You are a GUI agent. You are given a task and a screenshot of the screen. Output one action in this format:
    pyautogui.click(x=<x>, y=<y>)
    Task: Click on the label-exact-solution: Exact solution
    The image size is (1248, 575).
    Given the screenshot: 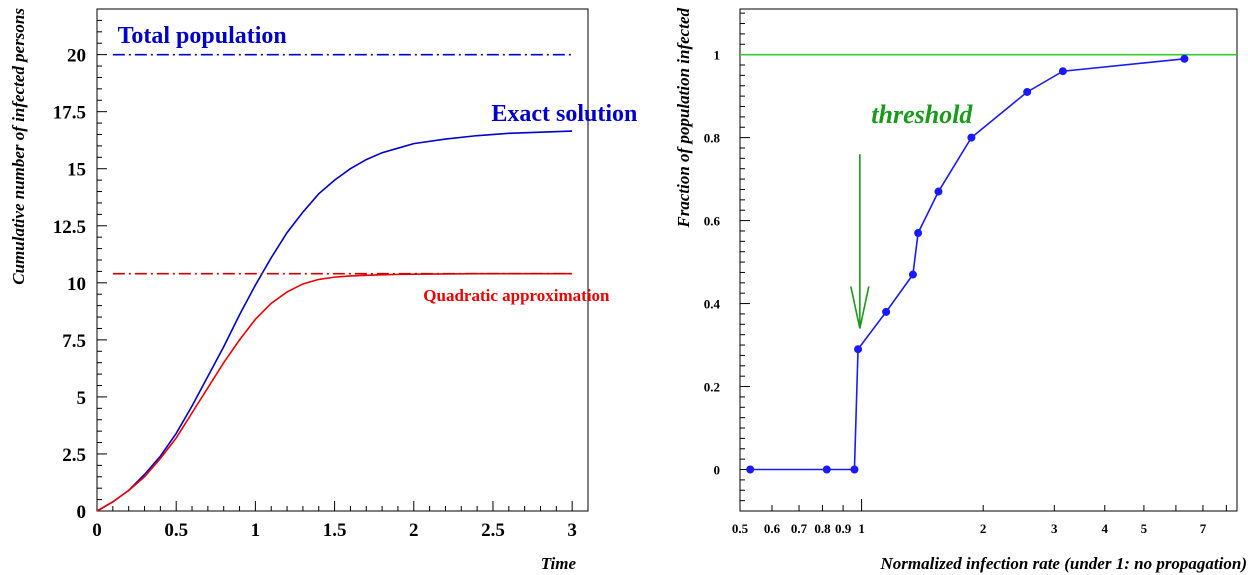 What is the action you would take?
    pyautogui.click(x=564, y=114)
    